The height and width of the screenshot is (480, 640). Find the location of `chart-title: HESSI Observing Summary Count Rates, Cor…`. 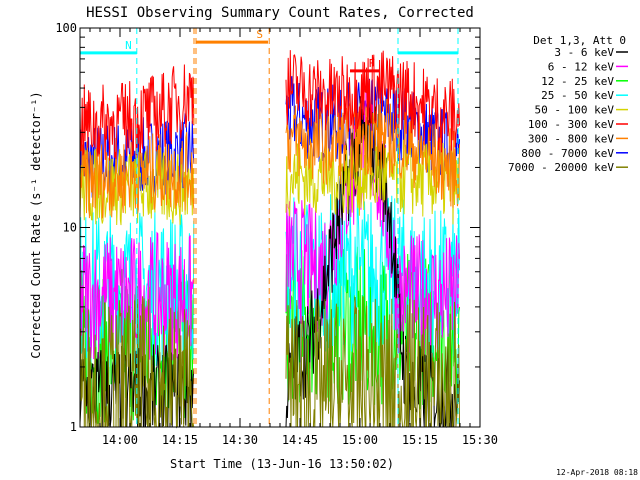

chart-title: HESSI Observing Summary Count Rates, Cor… is located at coordinates (280, 13).